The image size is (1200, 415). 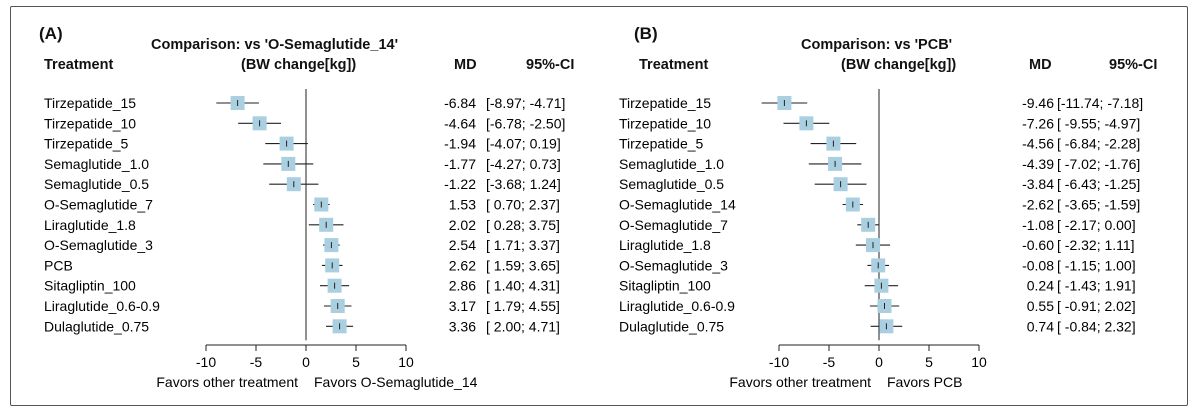 What do you see at coordinates (462, 245) in the screenshot?
I see `md-value: 2.54` at bounding box center [462, 245].